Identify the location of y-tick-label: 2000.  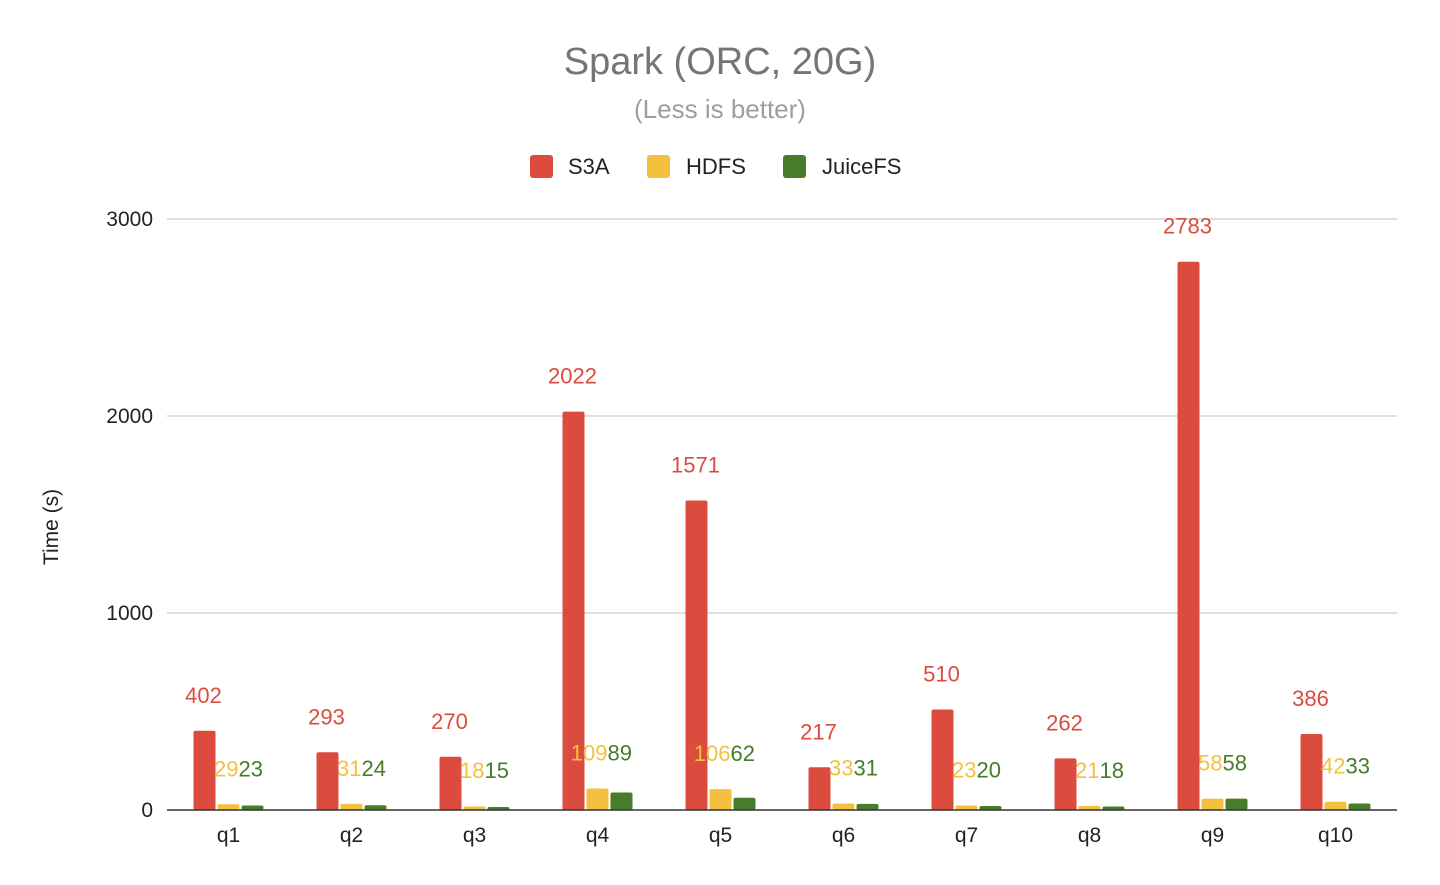
(129, 416).